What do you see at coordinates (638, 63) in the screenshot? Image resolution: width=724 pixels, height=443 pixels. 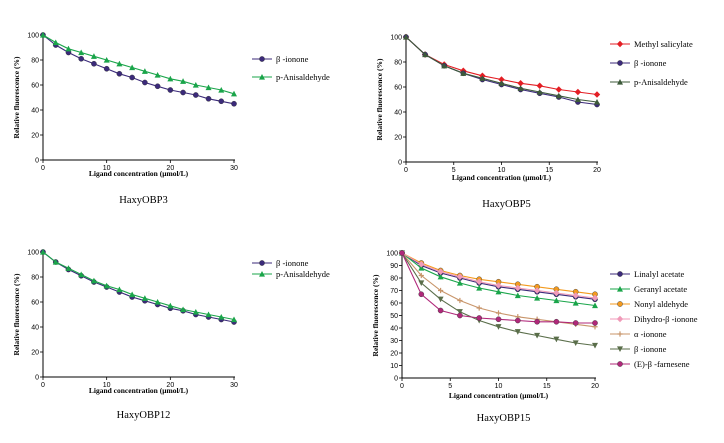 I see `legend-item: β -ionone` at bounding box center [638, 63].